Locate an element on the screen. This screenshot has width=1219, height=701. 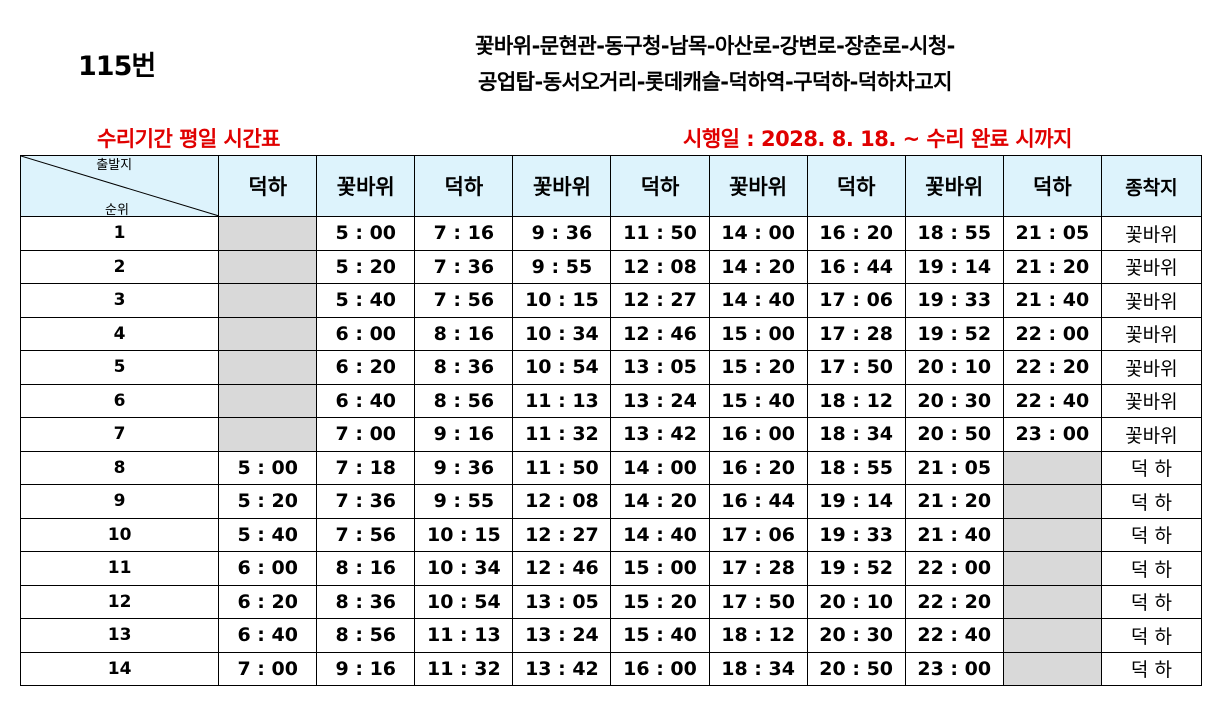
sequence-cell: 10 is located at coordinates (119, 534).